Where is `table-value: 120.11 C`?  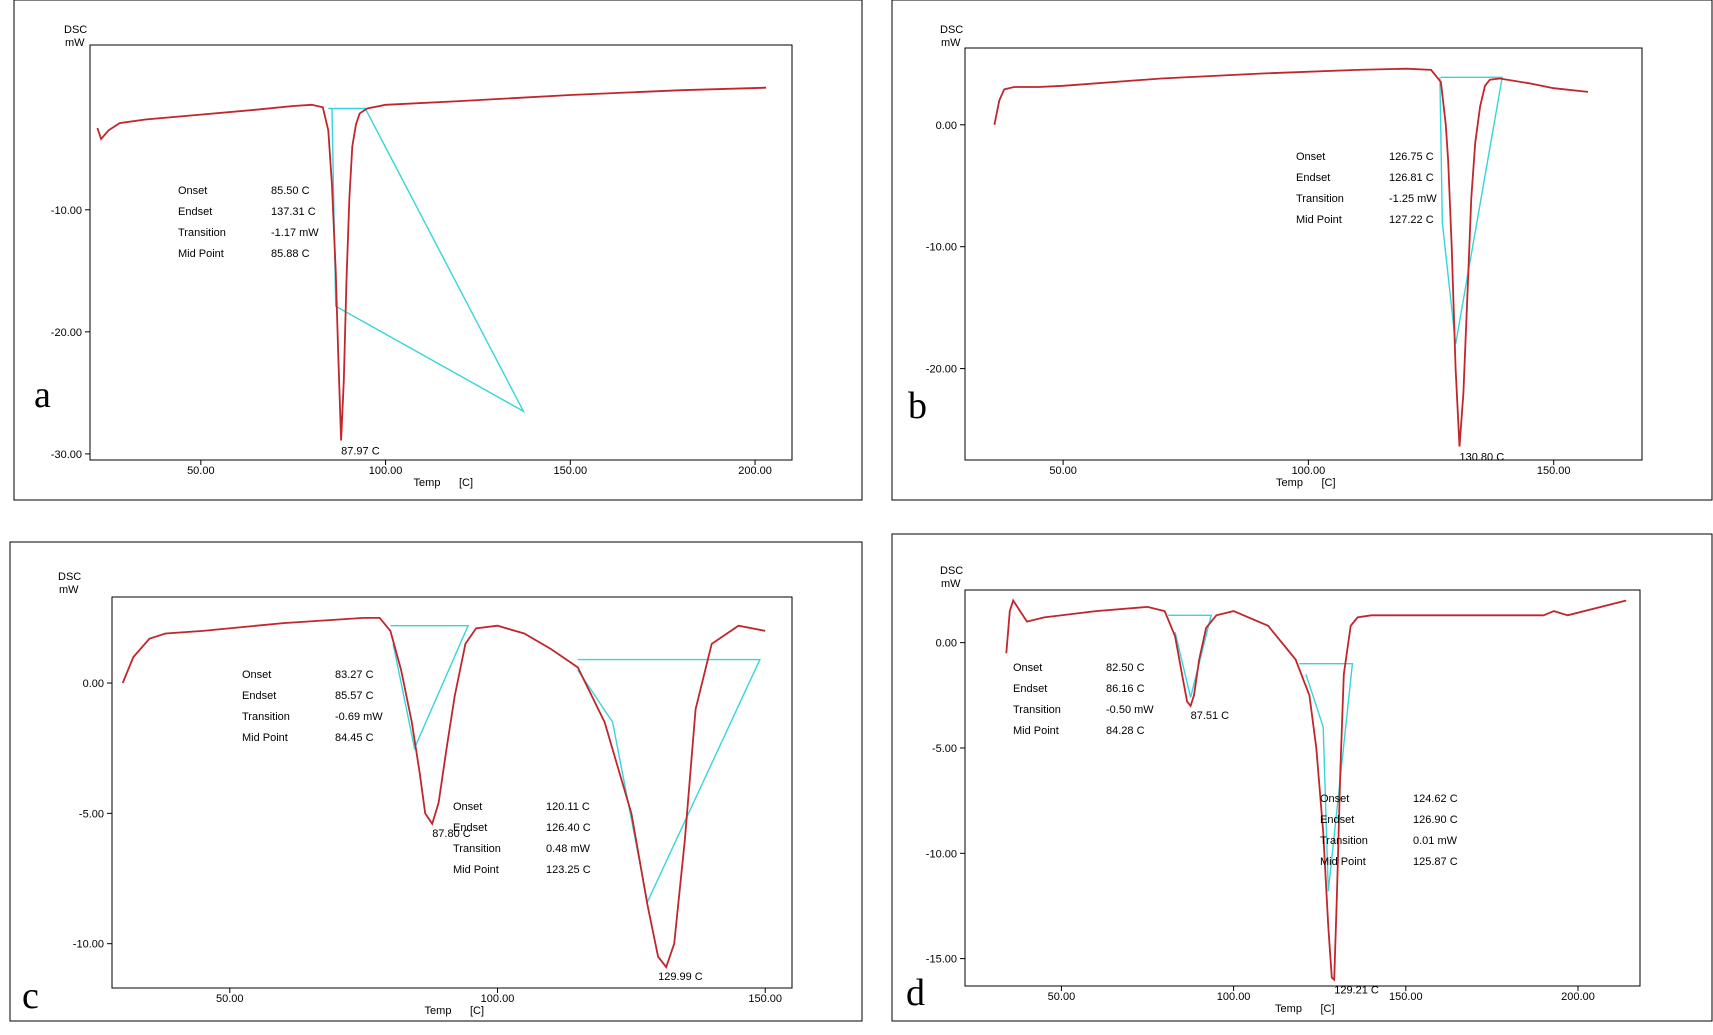
table-value: 120.11 C is located at coordinates (568, 807).